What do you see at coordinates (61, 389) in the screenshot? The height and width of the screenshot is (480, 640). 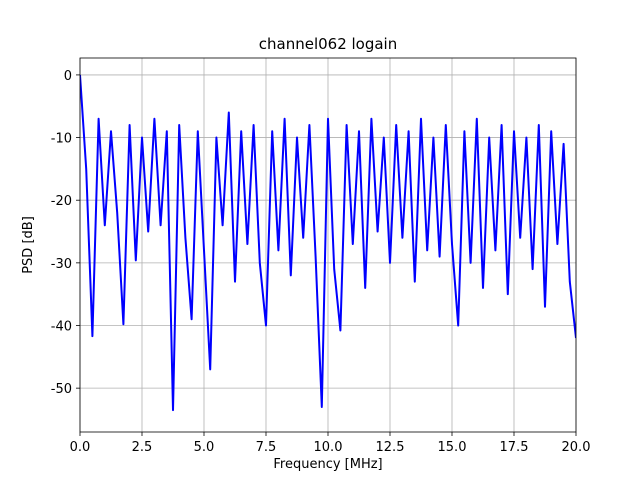 I see `y-tick-label: -50` at bounding box center [61, 389].